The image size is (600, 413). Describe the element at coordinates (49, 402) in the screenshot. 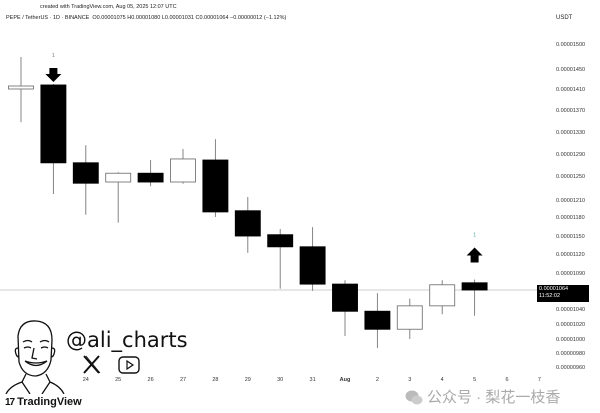

I see `tradingview-logo-text: TradingView` at that location.